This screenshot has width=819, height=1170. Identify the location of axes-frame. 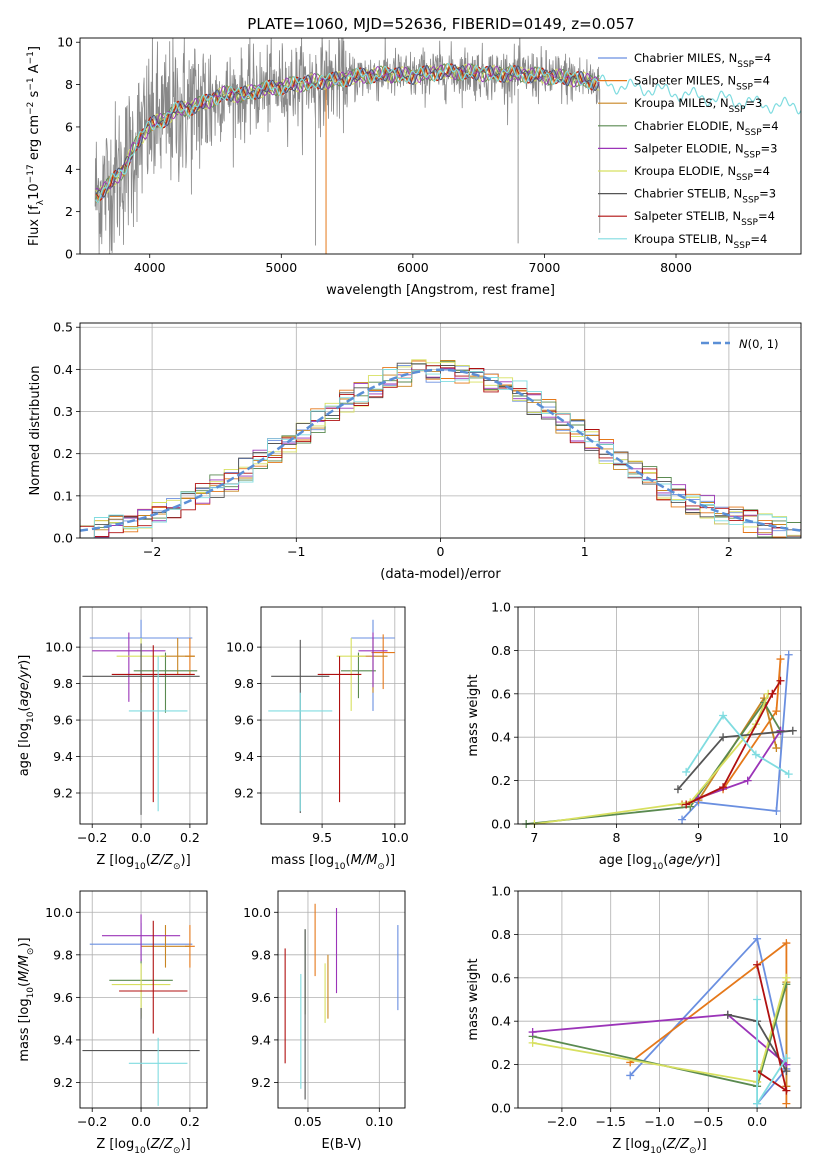
(659, 715).